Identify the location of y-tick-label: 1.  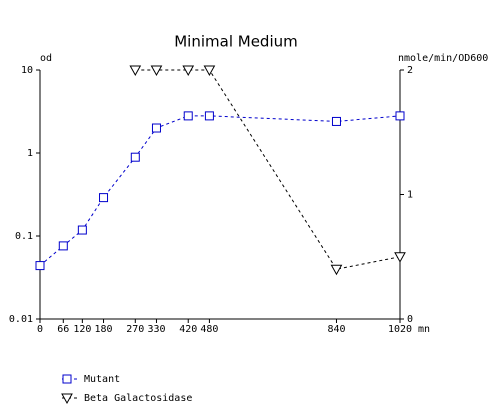
(30, 153).